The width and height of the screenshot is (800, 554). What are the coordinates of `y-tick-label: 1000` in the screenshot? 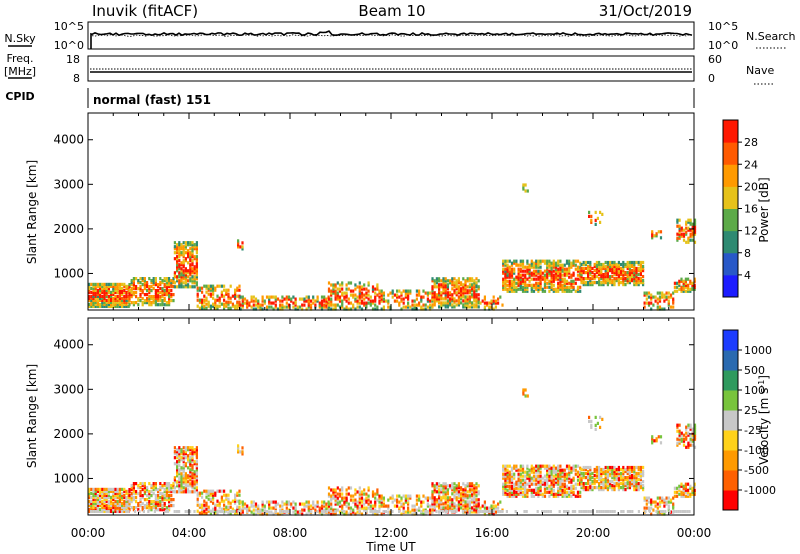 It's located at (68, 273).